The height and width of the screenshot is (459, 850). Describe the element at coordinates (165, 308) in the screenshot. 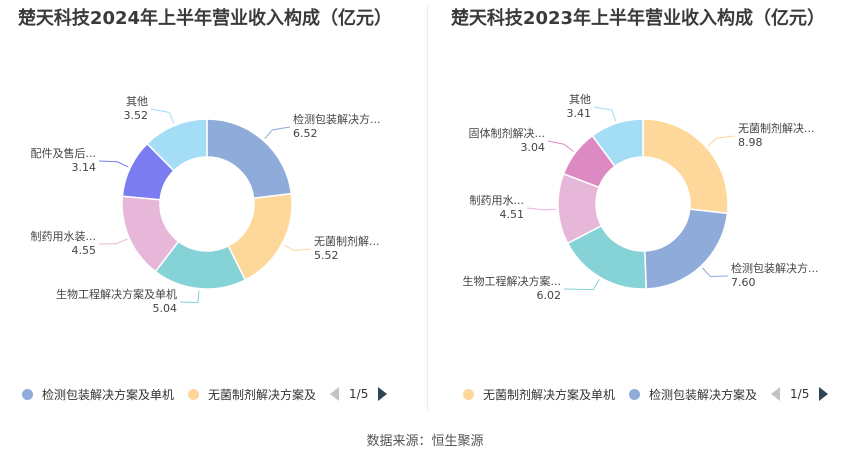

I see `slice-value-label: 5.04` at that location.